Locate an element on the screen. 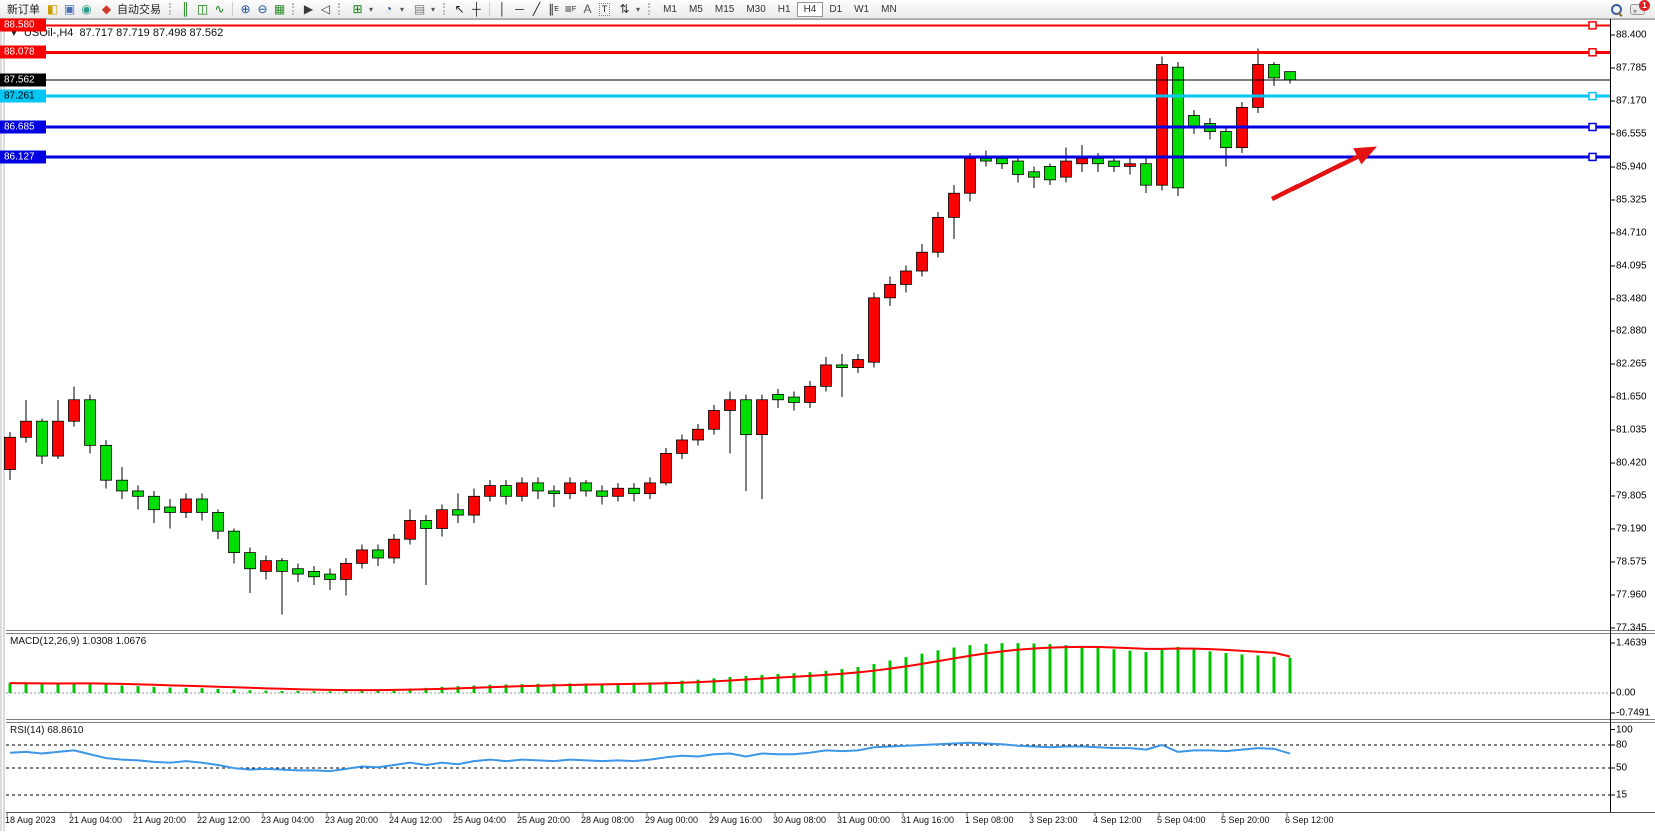 The image size is (1655, 832). templates-button: ▤ ▾ is located at coordinates (423, 9).